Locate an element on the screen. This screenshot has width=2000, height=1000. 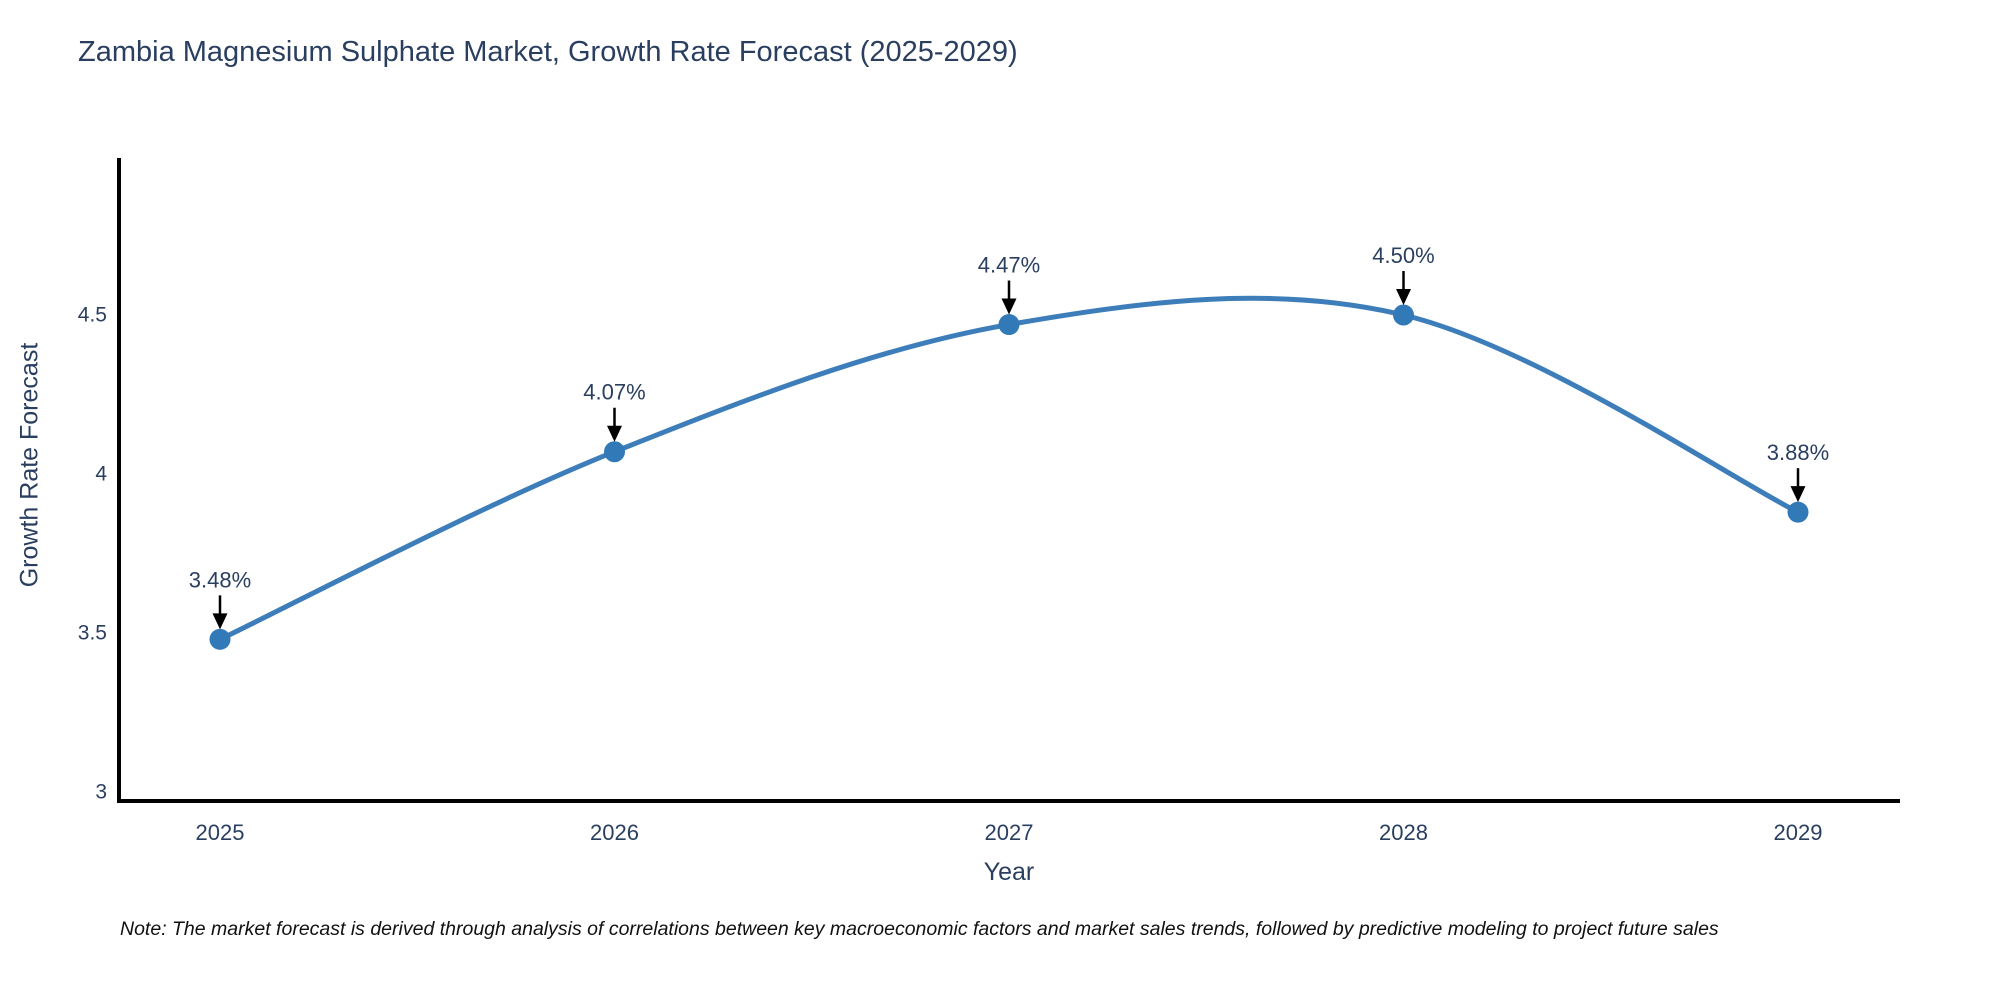
x-axis-title: Year is located at coordinates (1009, 872).